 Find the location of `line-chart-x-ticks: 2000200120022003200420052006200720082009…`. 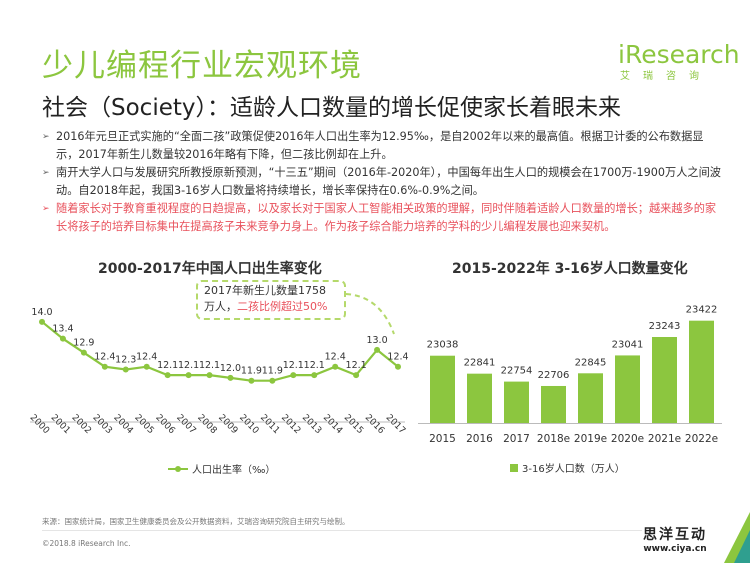

line-chart-x-ticks: 2000200120022003200420052006200720082009… is located at coordinates (217, 424).